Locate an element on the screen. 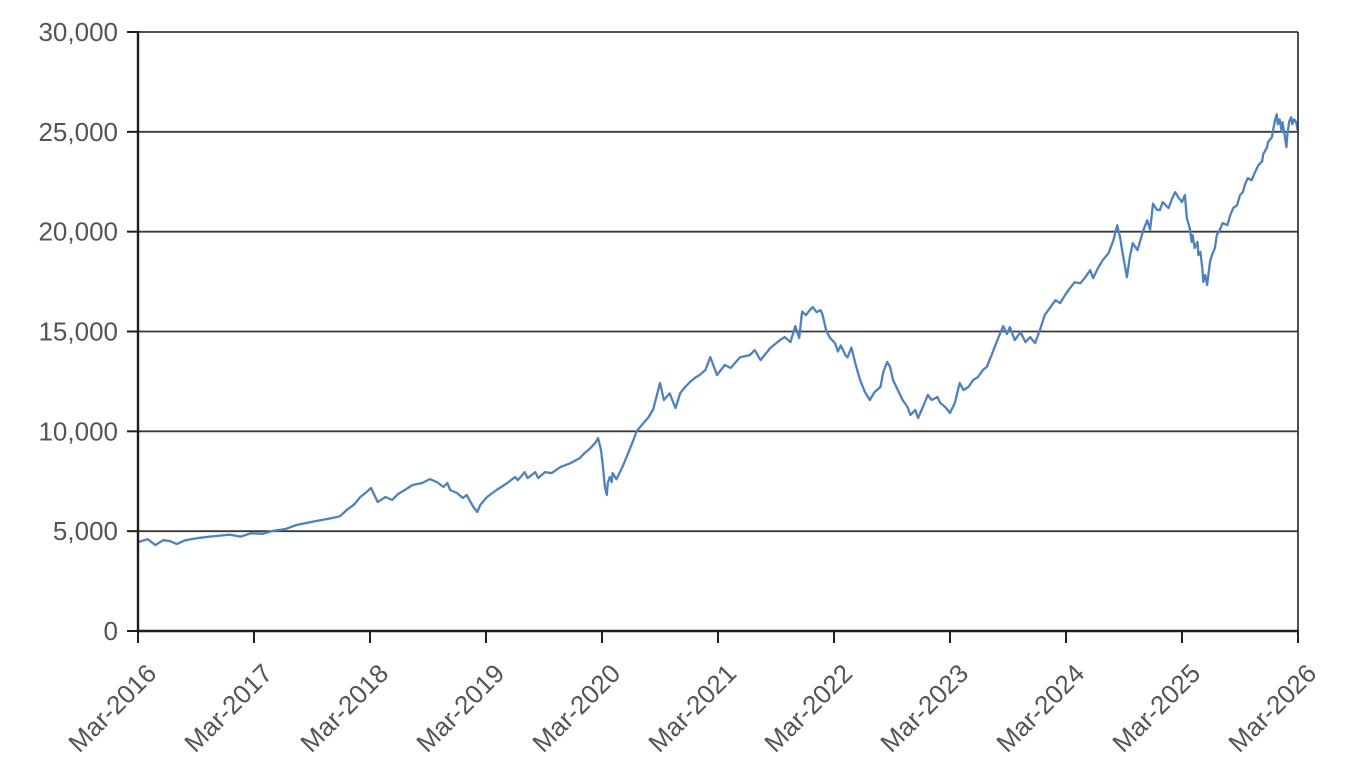 The height and width of the screenshot is (766, 1364). y-tick-label: 15,000 is located at coordinates (78, 332).